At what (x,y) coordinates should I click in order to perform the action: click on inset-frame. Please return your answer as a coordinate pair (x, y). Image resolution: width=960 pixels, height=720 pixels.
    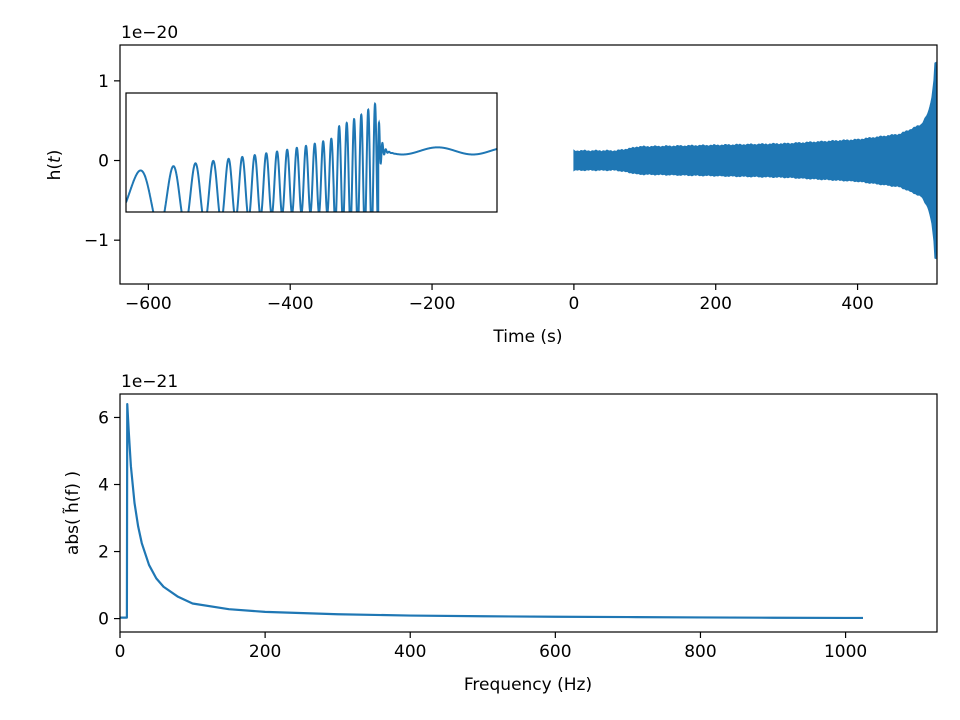
    Looking at the image, I should click on (311, 152).